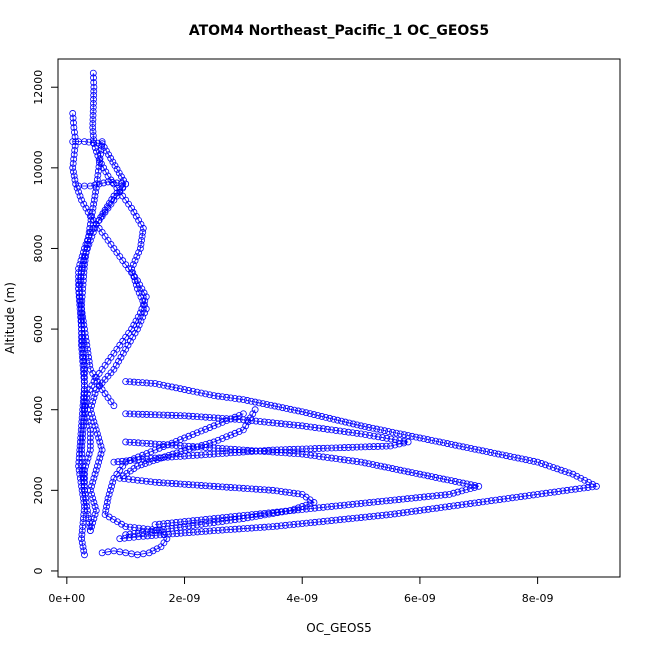  I want to click on y-tick-label: 0, so click(38, 570).